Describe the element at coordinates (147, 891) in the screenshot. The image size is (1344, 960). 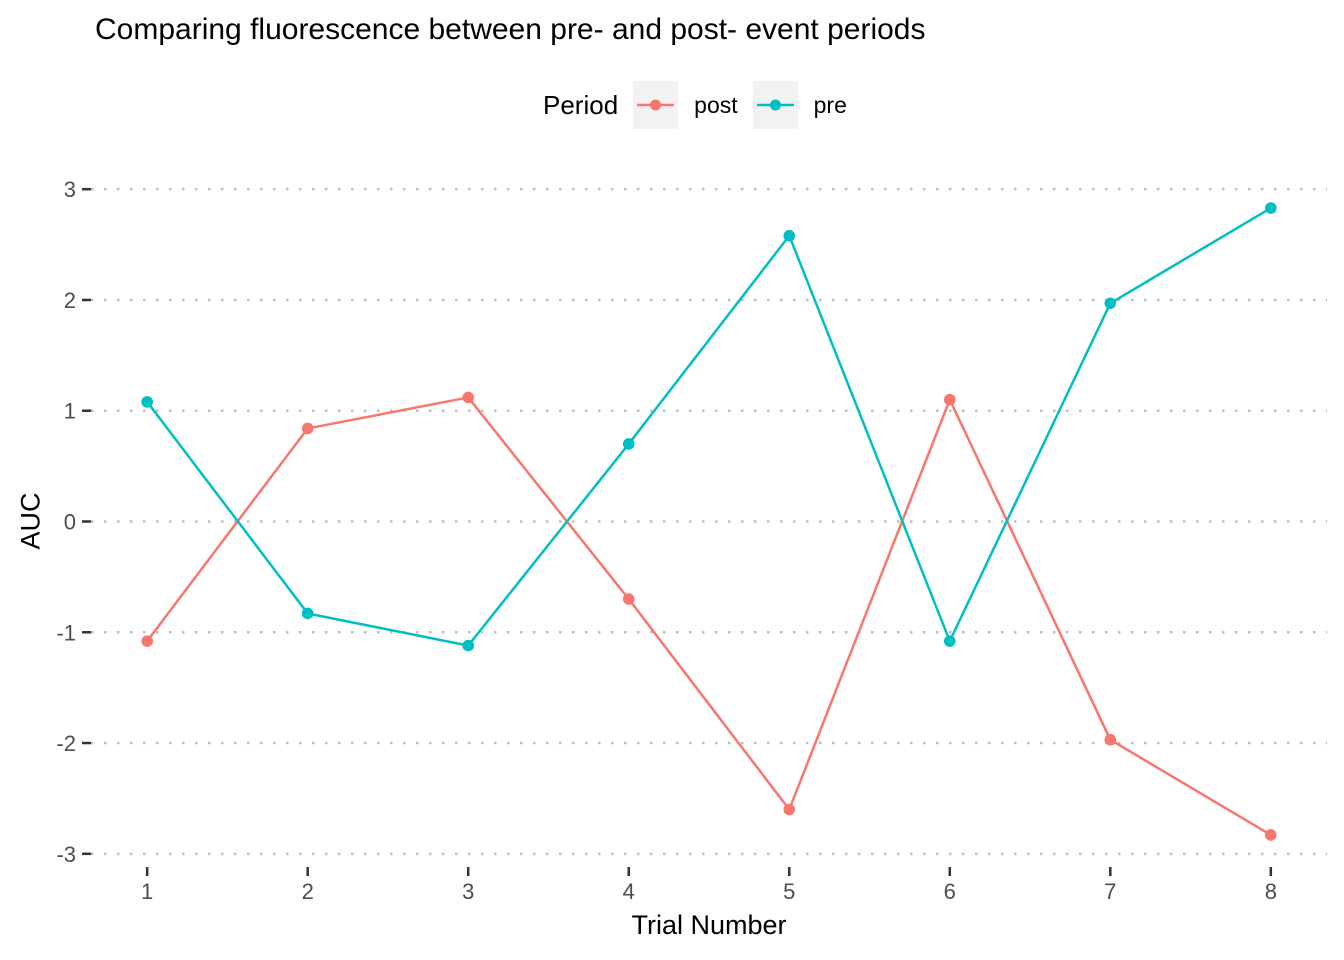
I see `x-tick-label: 1` at that location.